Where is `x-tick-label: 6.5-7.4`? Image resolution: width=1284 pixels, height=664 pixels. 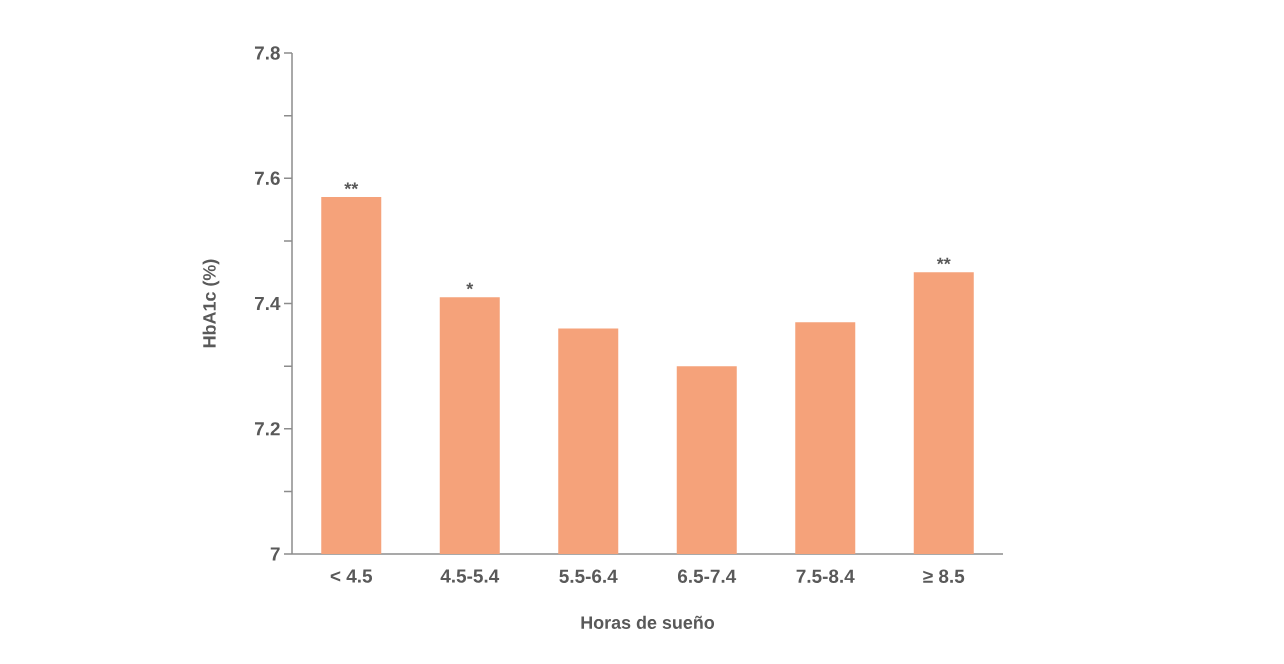 x-tick-label: 6.5-7.4 is located at coordinates (707, 576).